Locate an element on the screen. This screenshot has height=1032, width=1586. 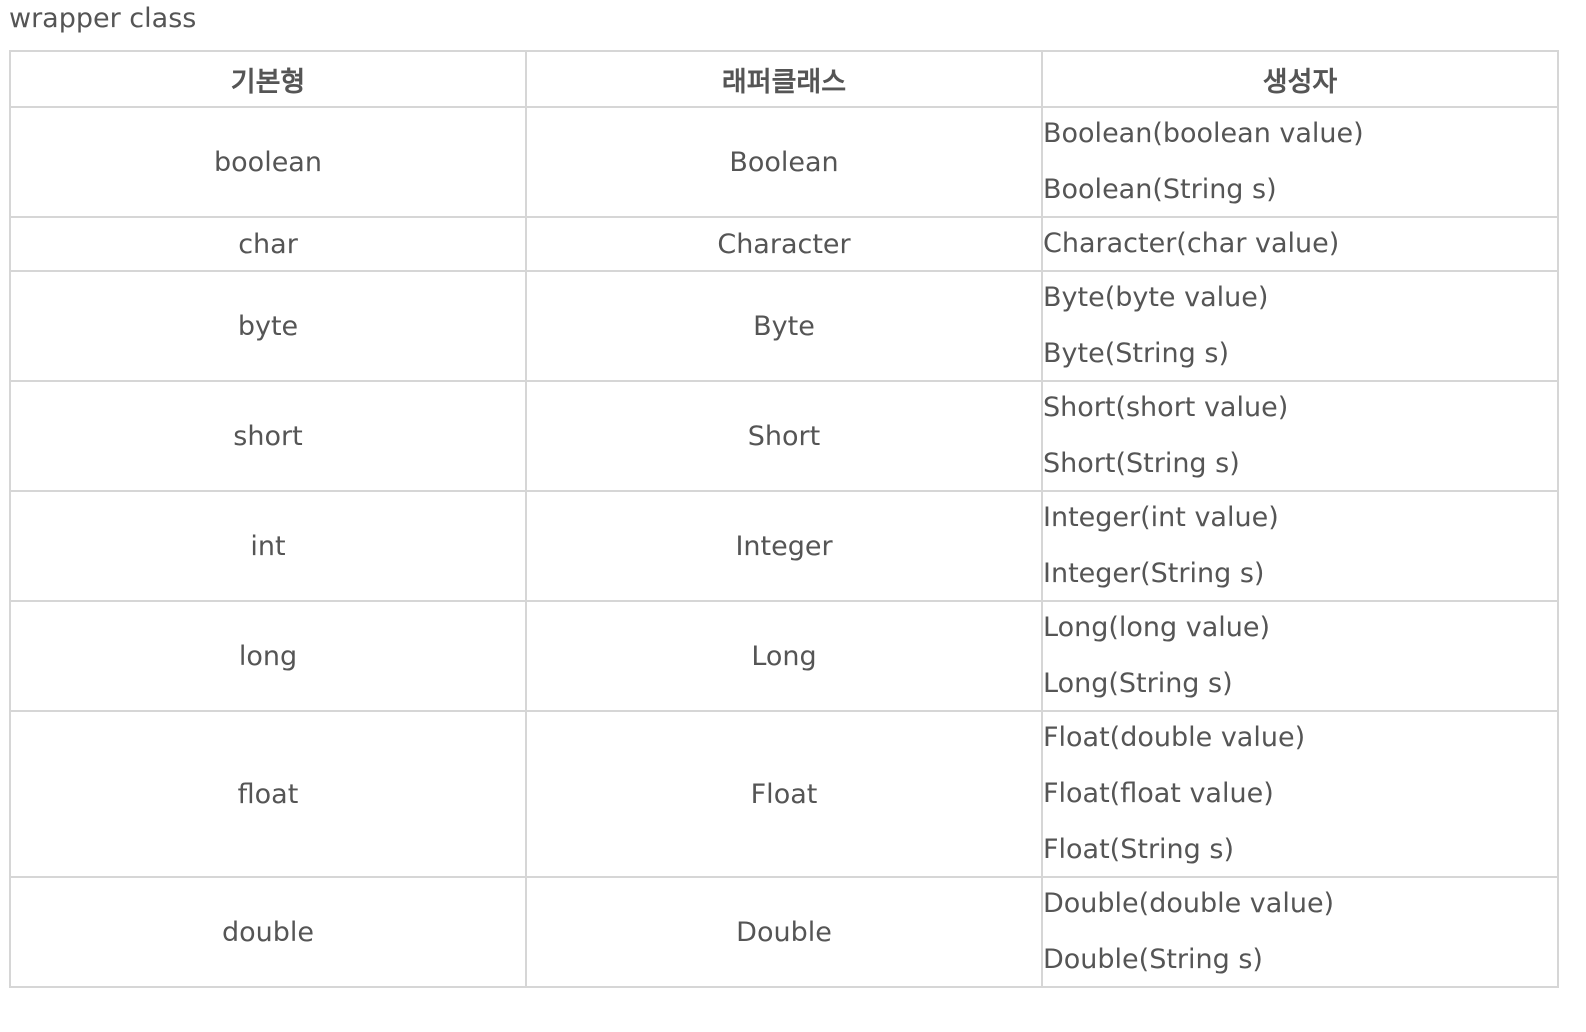
table-row: char Character Character(char value) is located at coordinates (784, 244).